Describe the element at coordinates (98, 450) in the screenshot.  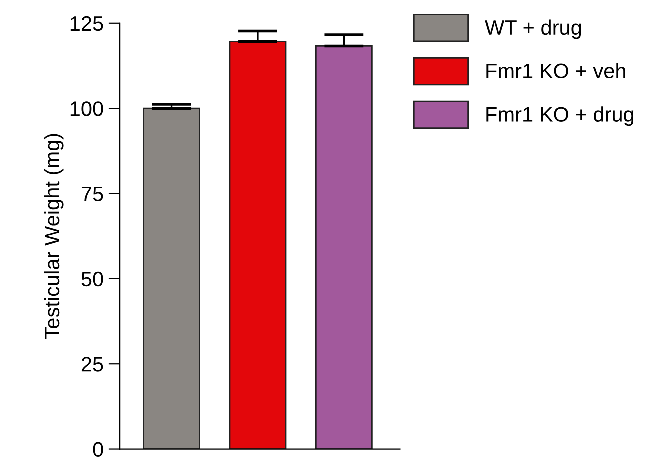
I see `y-tick-label: 0` at that location.